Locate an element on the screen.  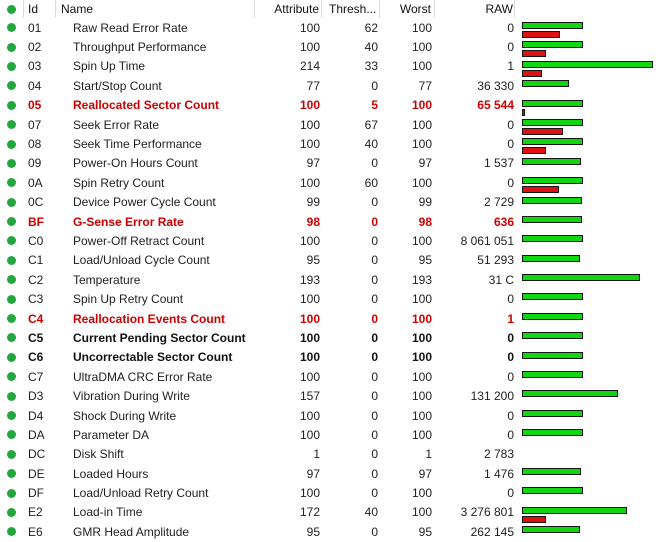
raw-value: 65 544 is located at coordinates (495, 105).